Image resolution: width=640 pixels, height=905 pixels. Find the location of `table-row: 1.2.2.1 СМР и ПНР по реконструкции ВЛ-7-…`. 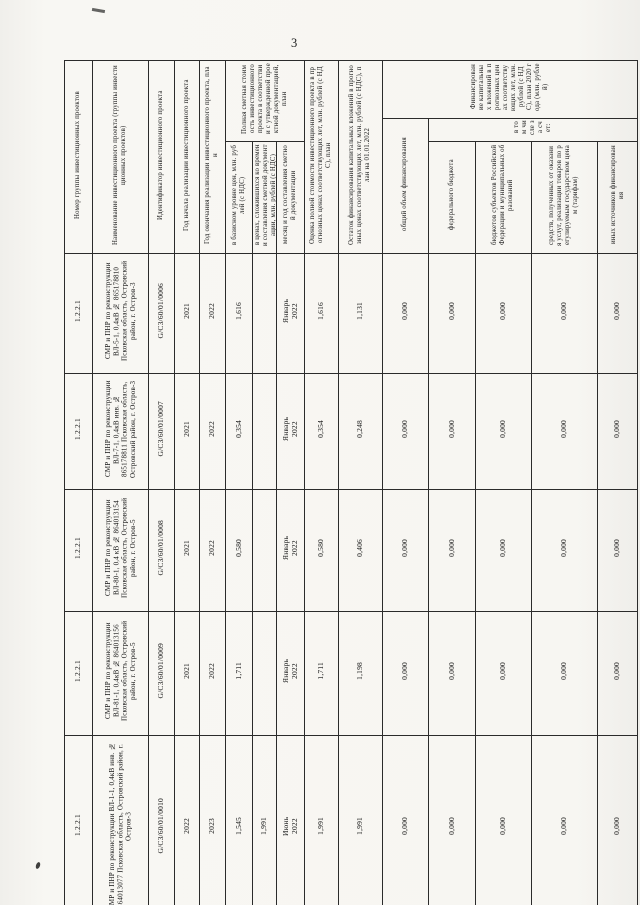

table-row: 1.2.2.1 СМР и ПНР по реконструкции ВЛ-7-… is located at coordinates (351, 431).